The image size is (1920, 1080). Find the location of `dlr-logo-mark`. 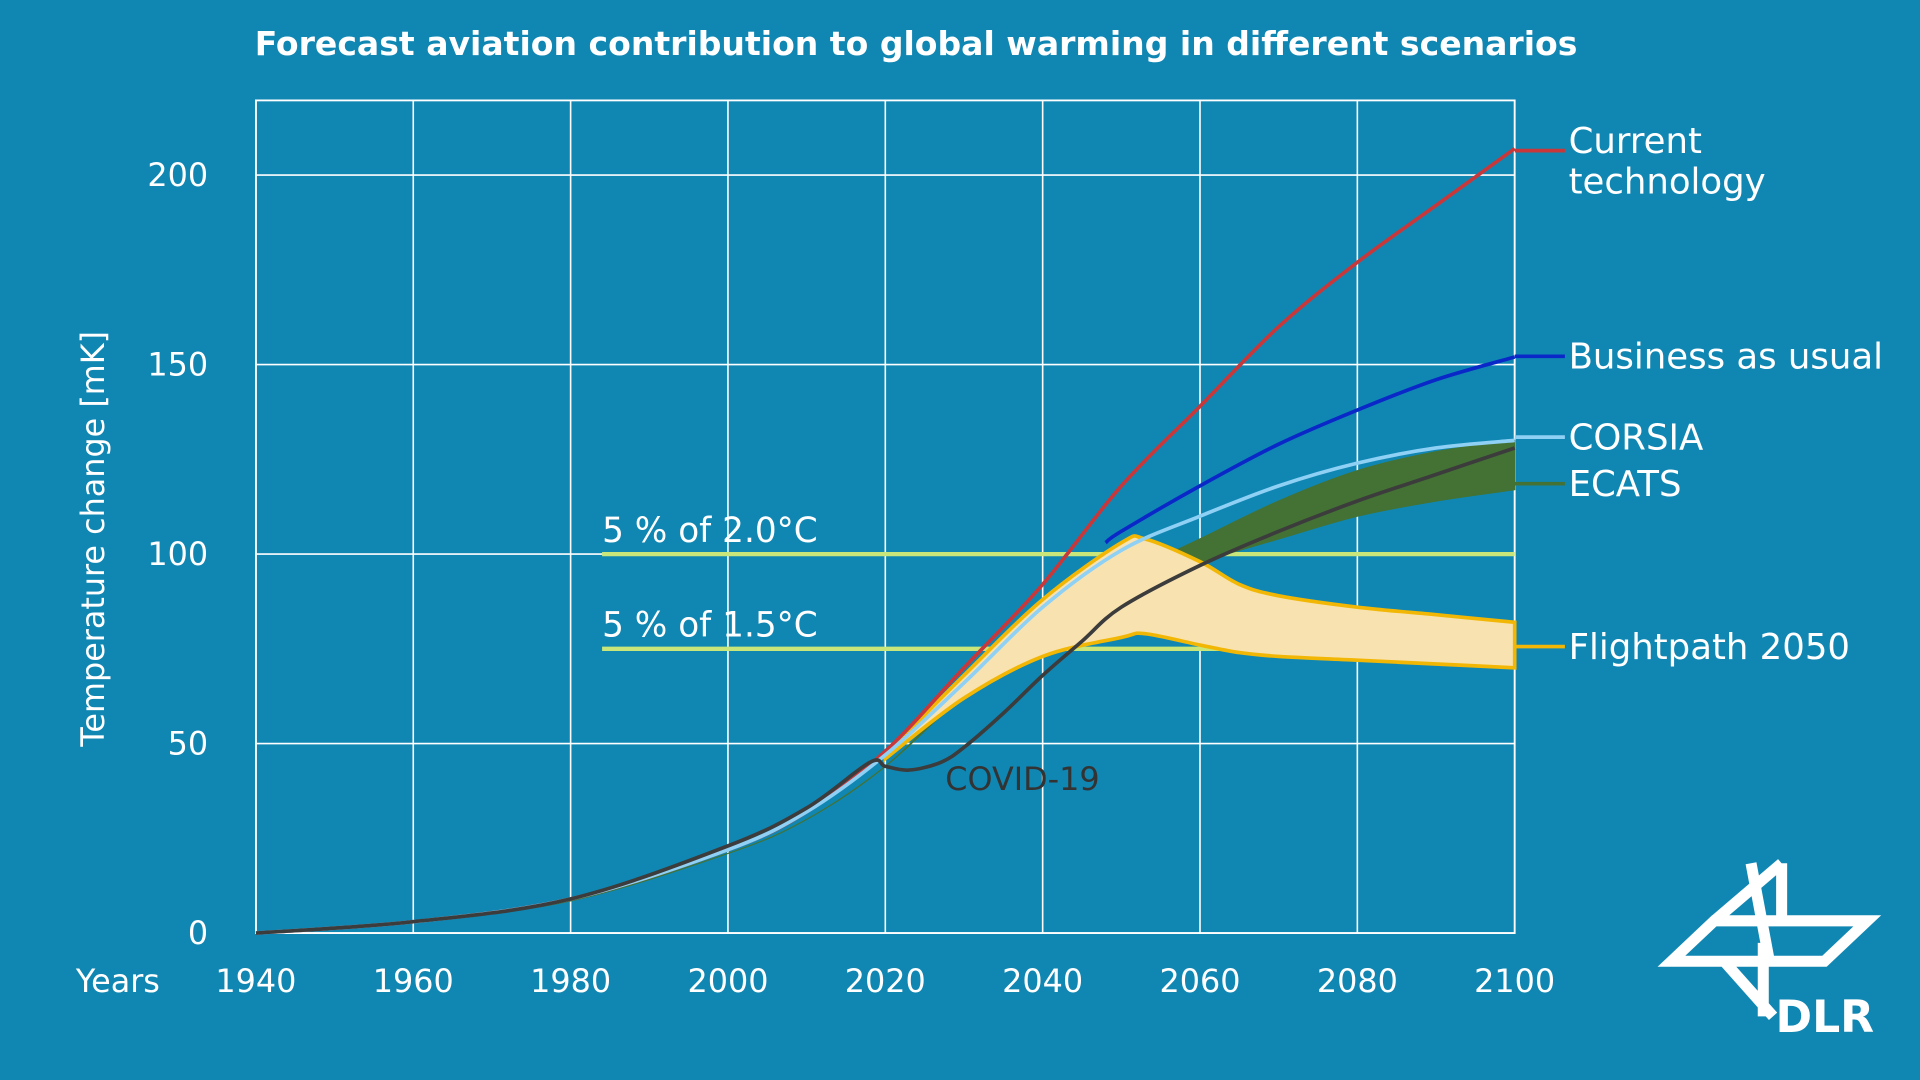

dlr-logo-mark is located at coordinates (1769, 939).